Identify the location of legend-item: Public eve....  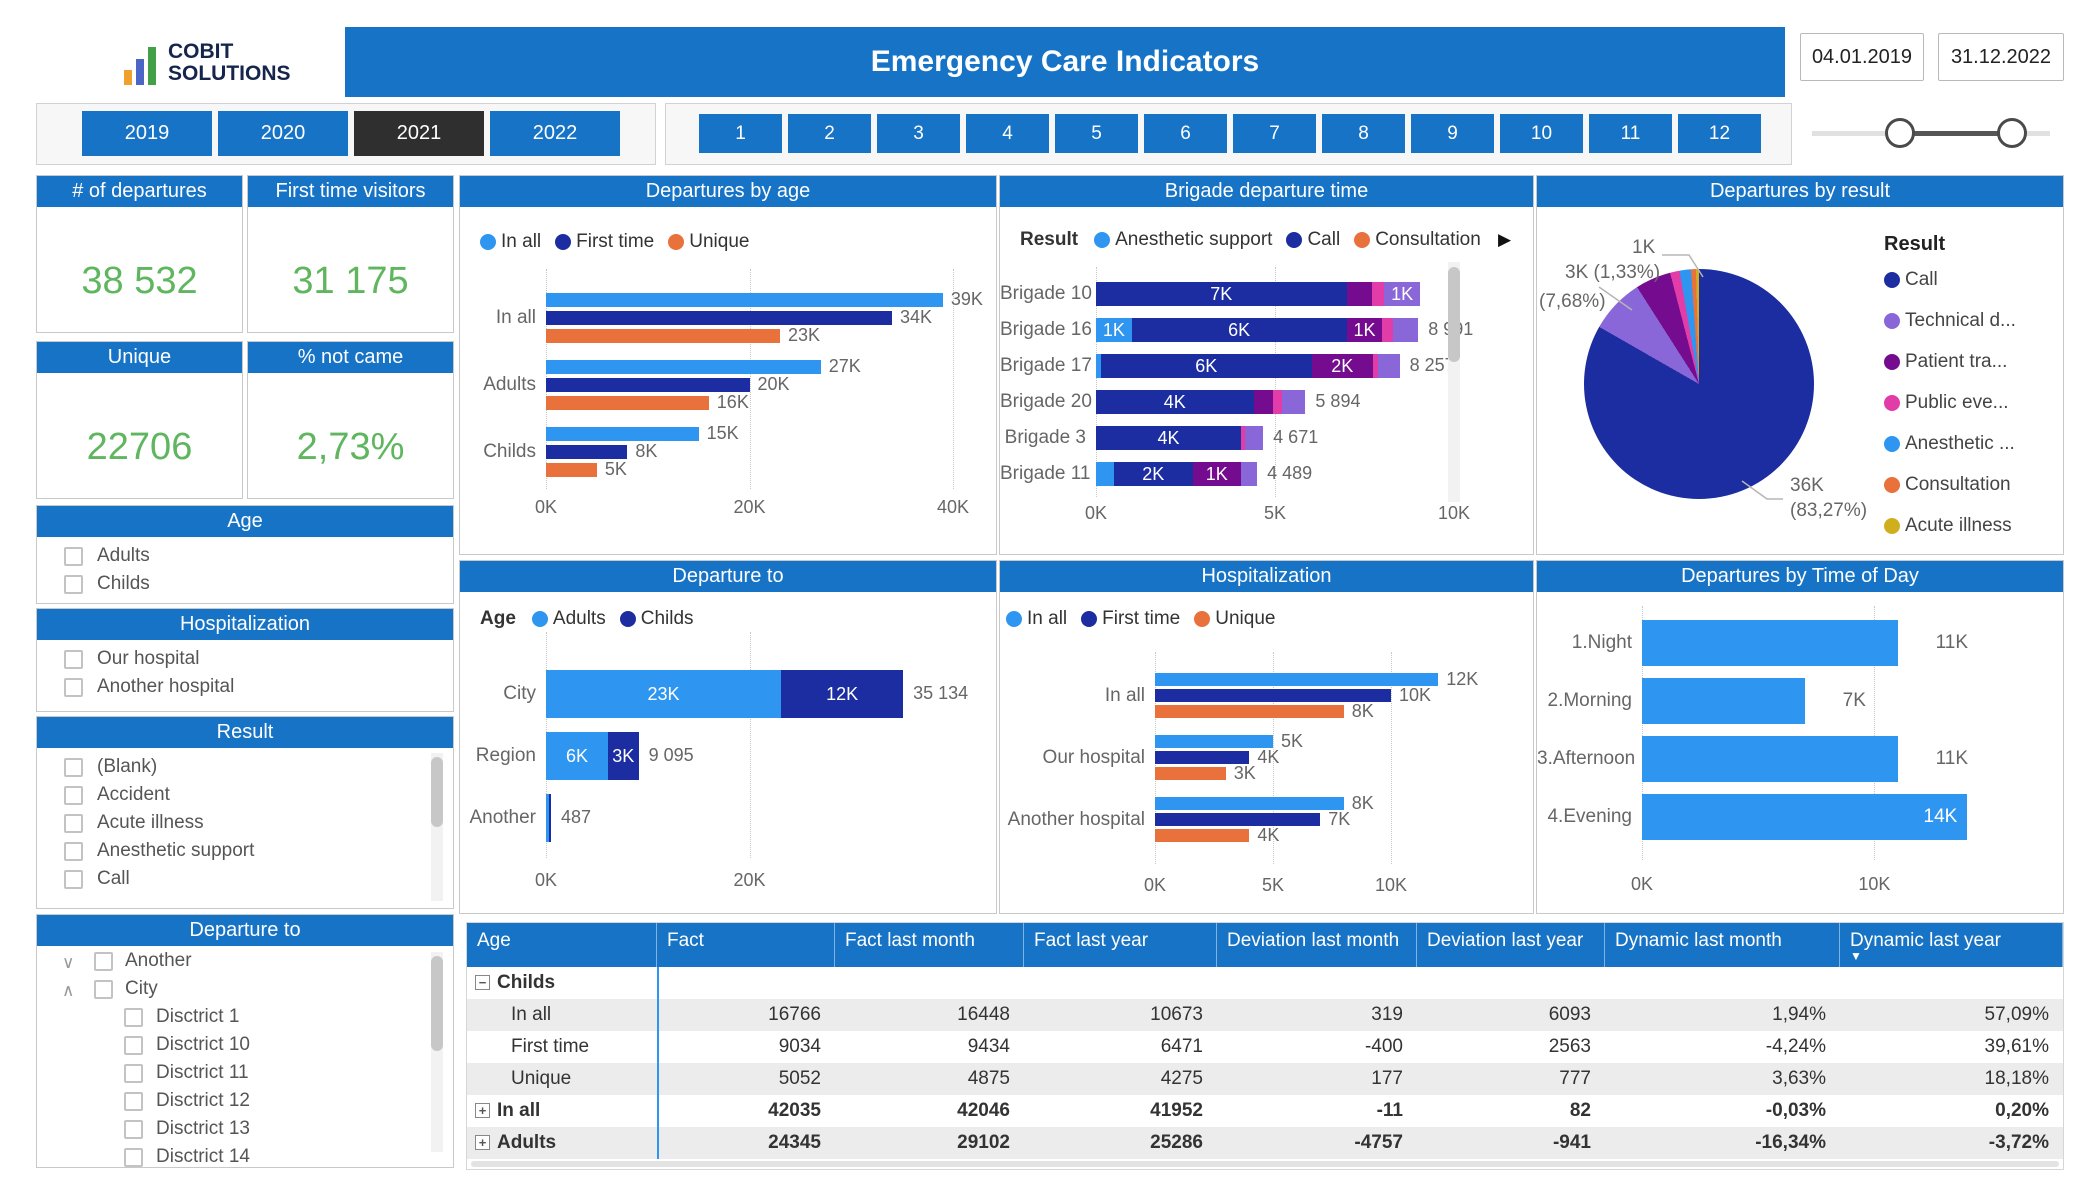
(1946, 403).